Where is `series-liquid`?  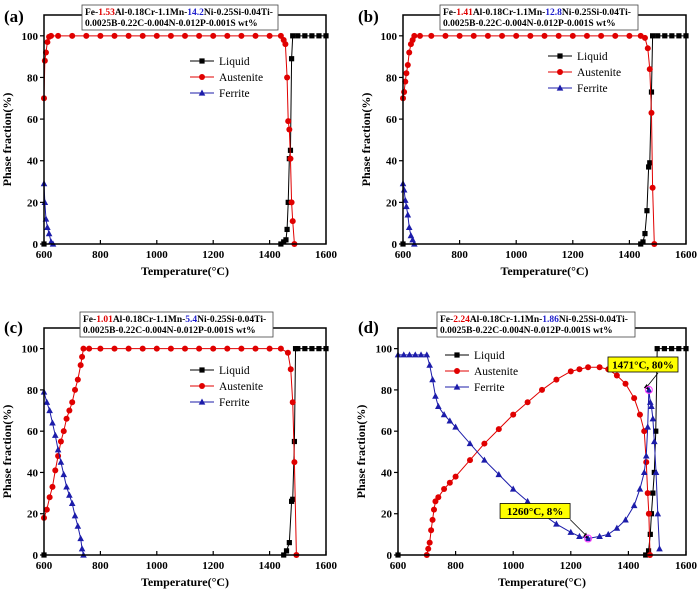 series-liquid is located at coordinates (544, 140).